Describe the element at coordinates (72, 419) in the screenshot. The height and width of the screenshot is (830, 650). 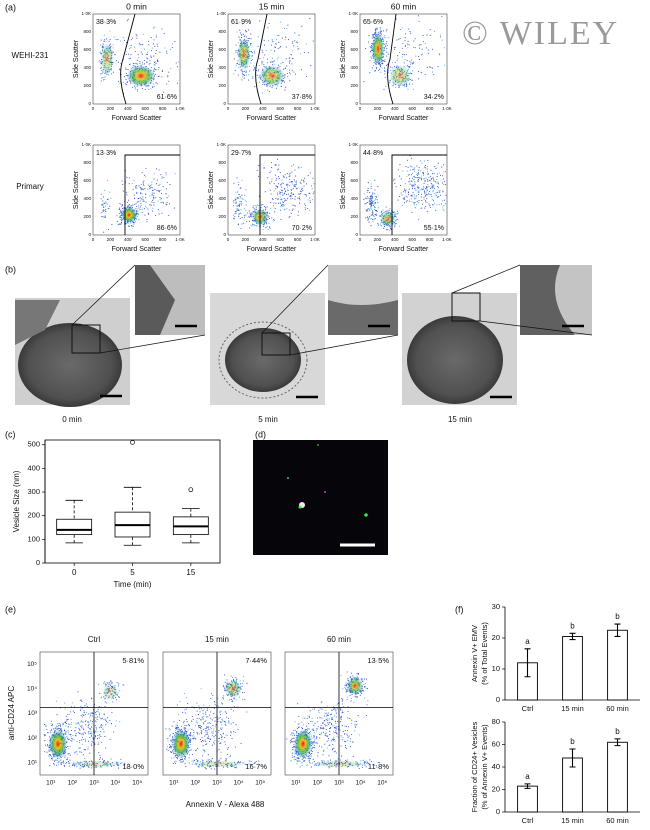
I see `time-label: 0 min` at that location.